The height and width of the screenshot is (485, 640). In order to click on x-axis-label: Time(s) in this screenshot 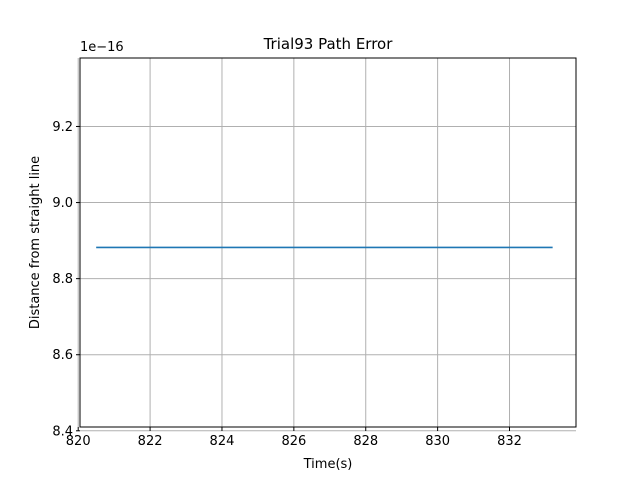, I will do `click(328, 464)`.